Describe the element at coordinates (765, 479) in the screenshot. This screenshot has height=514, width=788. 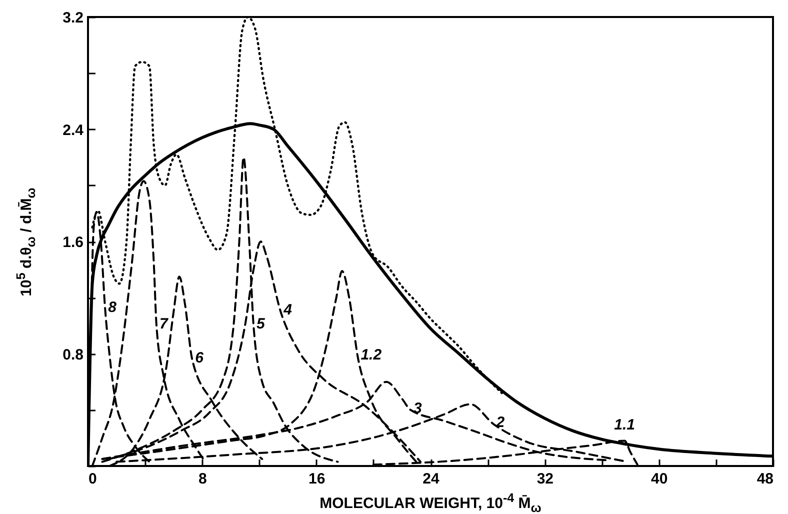
I see `x-tick-label: 48` at that location.